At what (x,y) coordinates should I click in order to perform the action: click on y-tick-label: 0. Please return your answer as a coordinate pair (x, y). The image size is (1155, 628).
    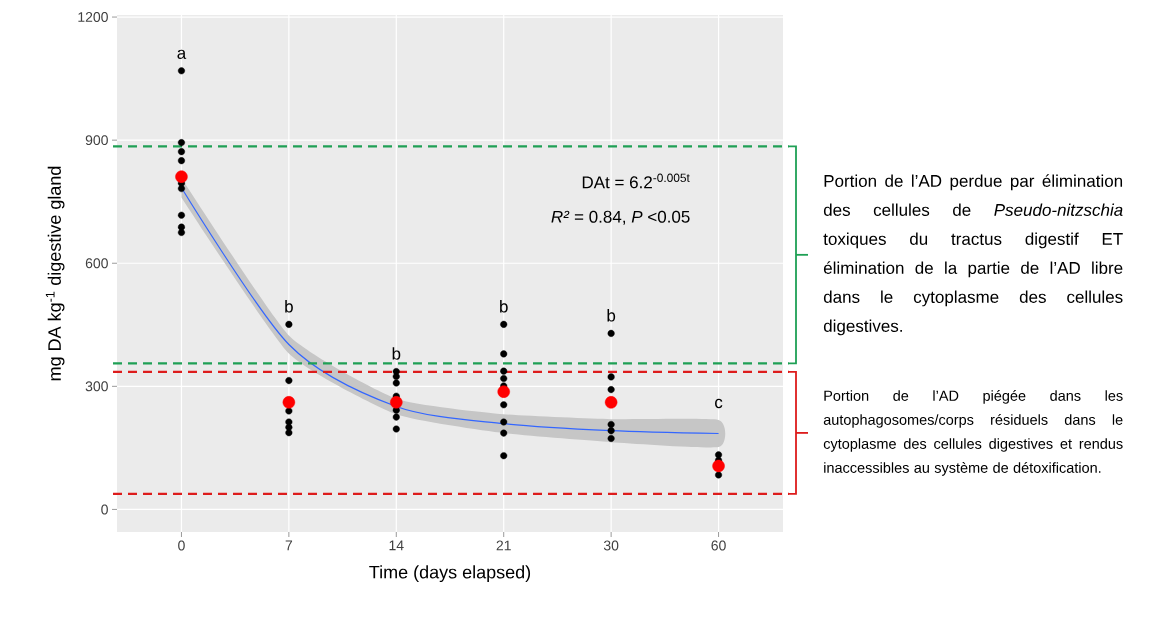
    Looking at the image, I should click on (104, 509).